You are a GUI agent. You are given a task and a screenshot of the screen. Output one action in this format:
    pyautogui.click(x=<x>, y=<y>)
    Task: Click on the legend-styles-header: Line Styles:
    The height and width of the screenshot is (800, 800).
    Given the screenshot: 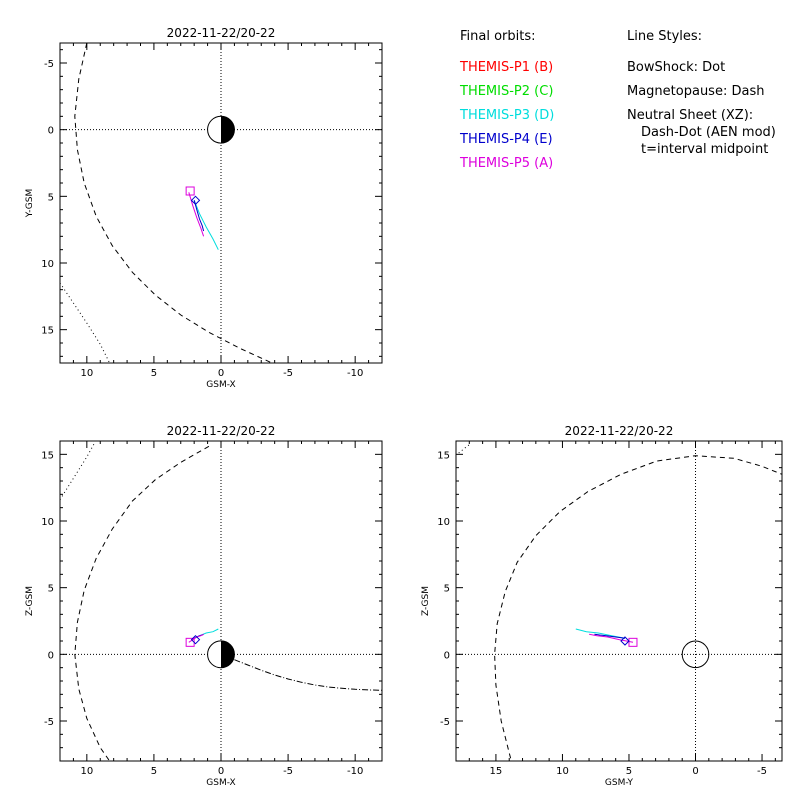 What is the action you would take?
    pyautogui.click(x=664, y=36)
    